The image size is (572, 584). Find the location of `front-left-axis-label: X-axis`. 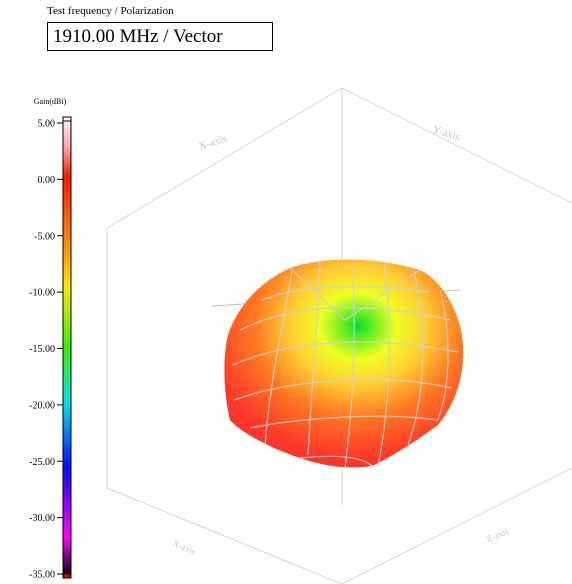

front-left-axis-label: X-axis is located at coordinates (184, 547).